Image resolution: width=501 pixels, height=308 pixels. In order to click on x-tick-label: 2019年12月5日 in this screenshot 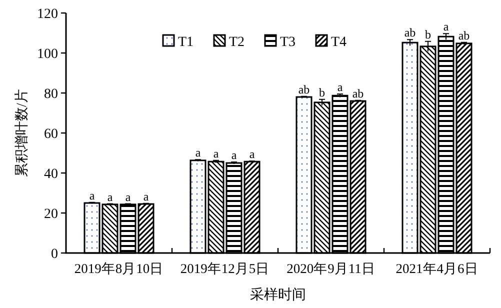, I will do `click(225, 268)`.